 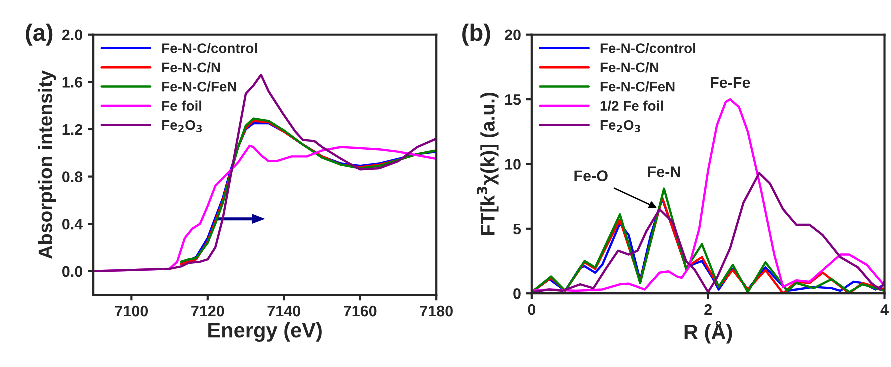 What do you see at coordinates (708, 310) in the screenshot?
I see `x-tick-label: 2` at bounding box center [708, 310].